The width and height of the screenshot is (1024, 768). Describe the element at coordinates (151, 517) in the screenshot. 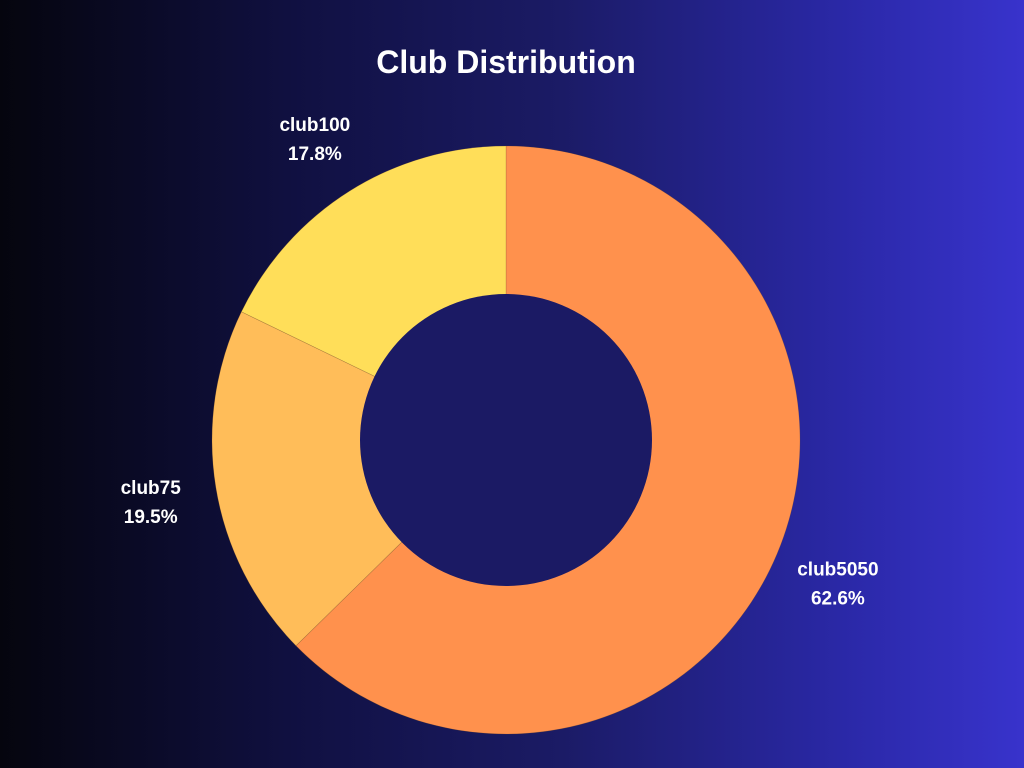

I see `slice-percent: 19.5%` at that location.